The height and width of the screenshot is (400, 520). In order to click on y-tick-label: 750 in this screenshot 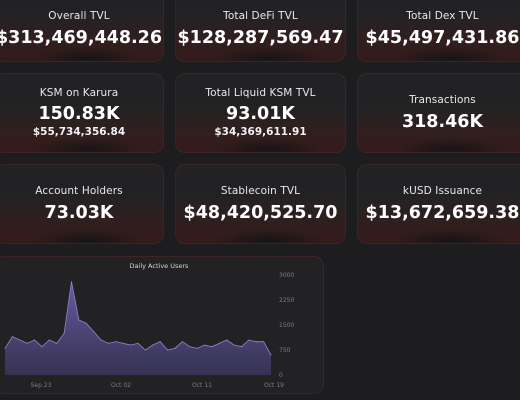, I will do `click(285, 350)`.